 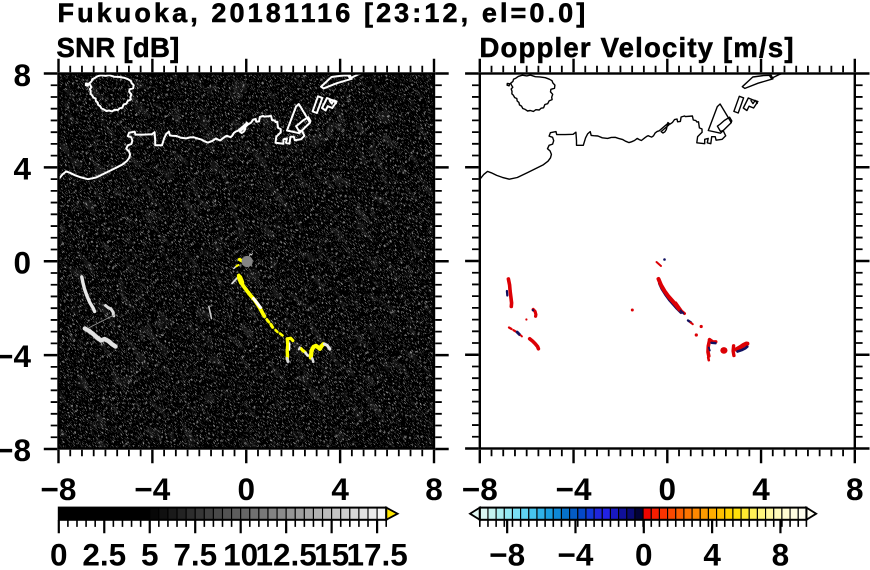 What do you see at coordinates (118, 47) in the screenshot?
I see `svg-text: SNR [dB]` at bounding box center [118, 47].